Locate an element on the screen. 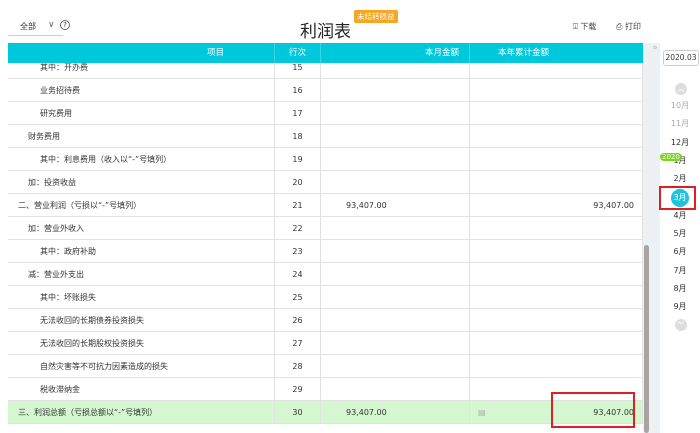 The width and height of the screenshot is (700, 433). month-label: 7月 is located at coordinates (680, 270).